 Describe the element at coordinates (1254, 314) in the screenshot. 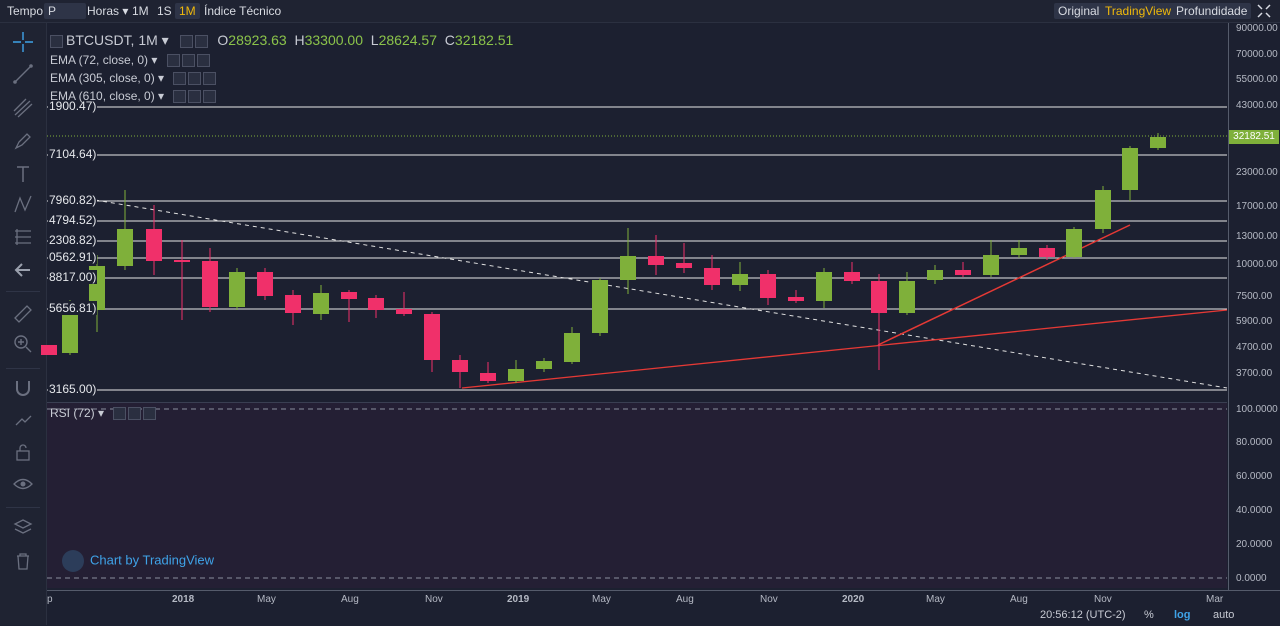

I see `price-axis` at that location.